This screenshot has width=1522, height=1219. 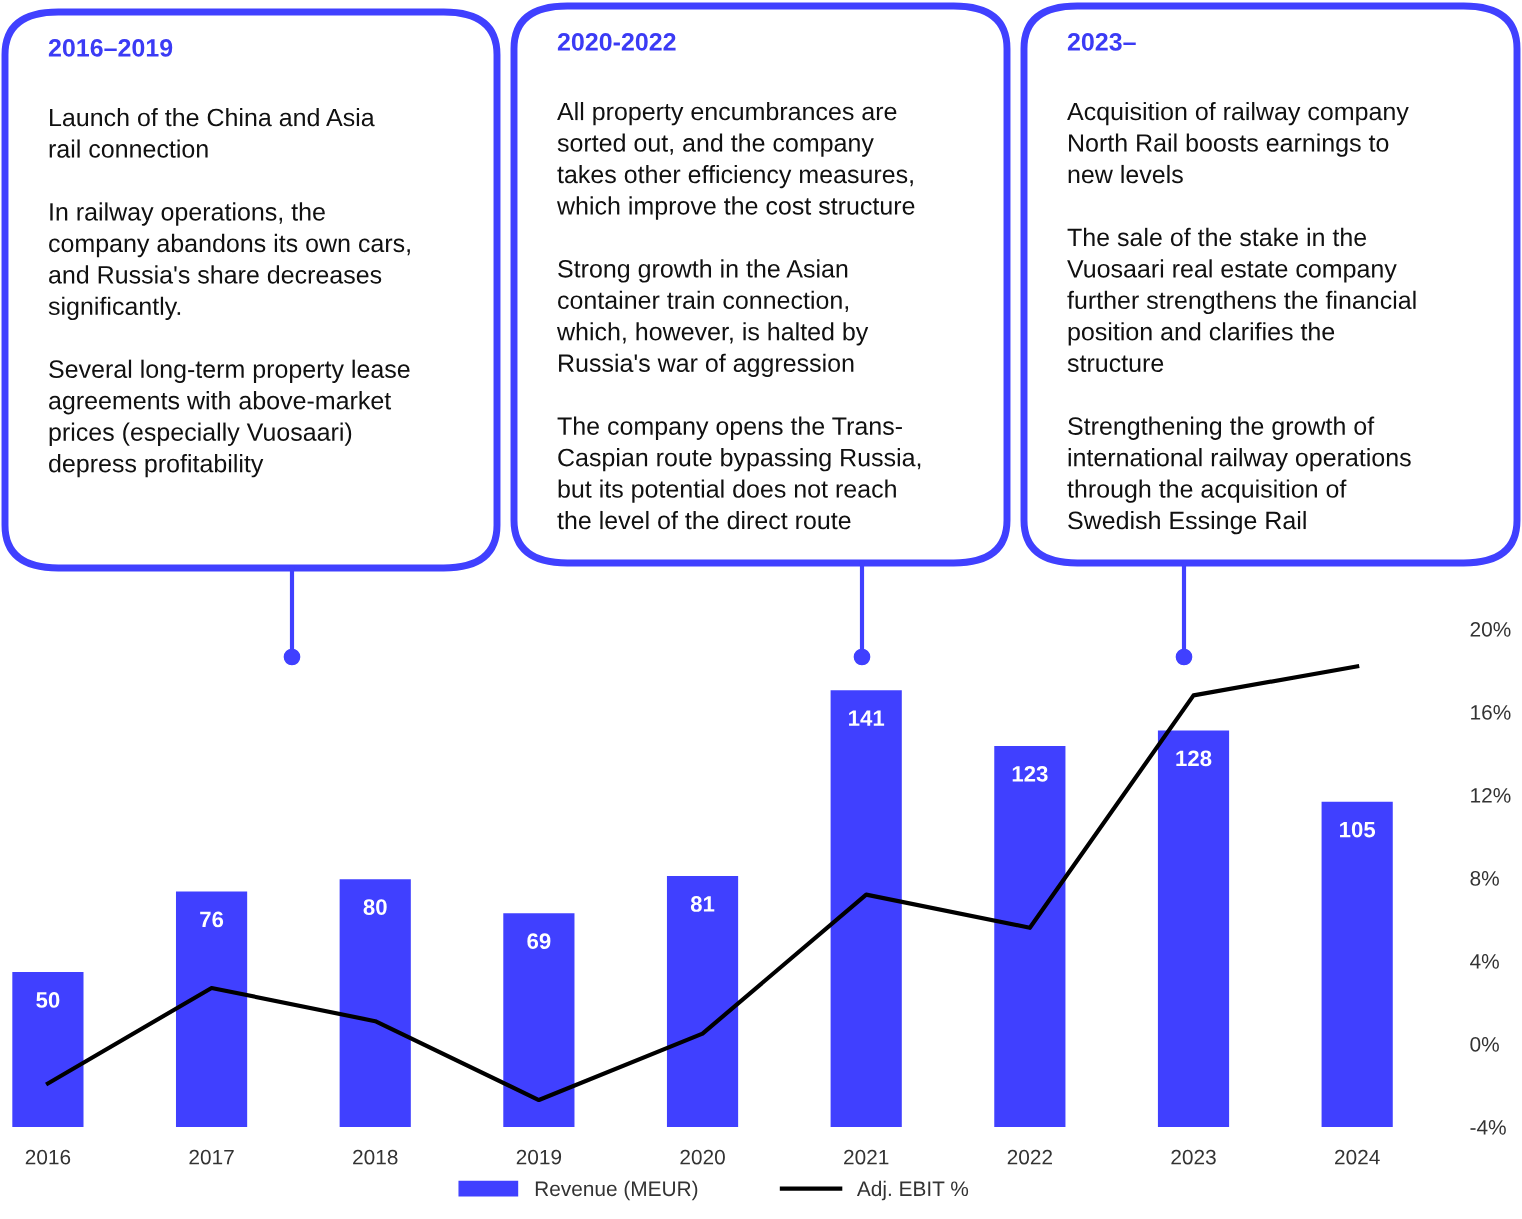 I want to click on x-tick-label: 2020, so click(x=702, y=1157).